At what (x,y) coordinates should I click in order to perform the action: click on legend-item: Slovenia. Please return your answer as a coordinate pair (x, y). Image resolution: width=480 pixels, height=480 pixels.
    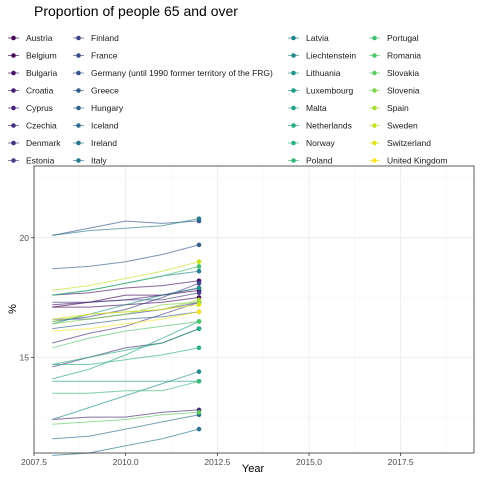
    Looking at the image, I should click on (394, 91).